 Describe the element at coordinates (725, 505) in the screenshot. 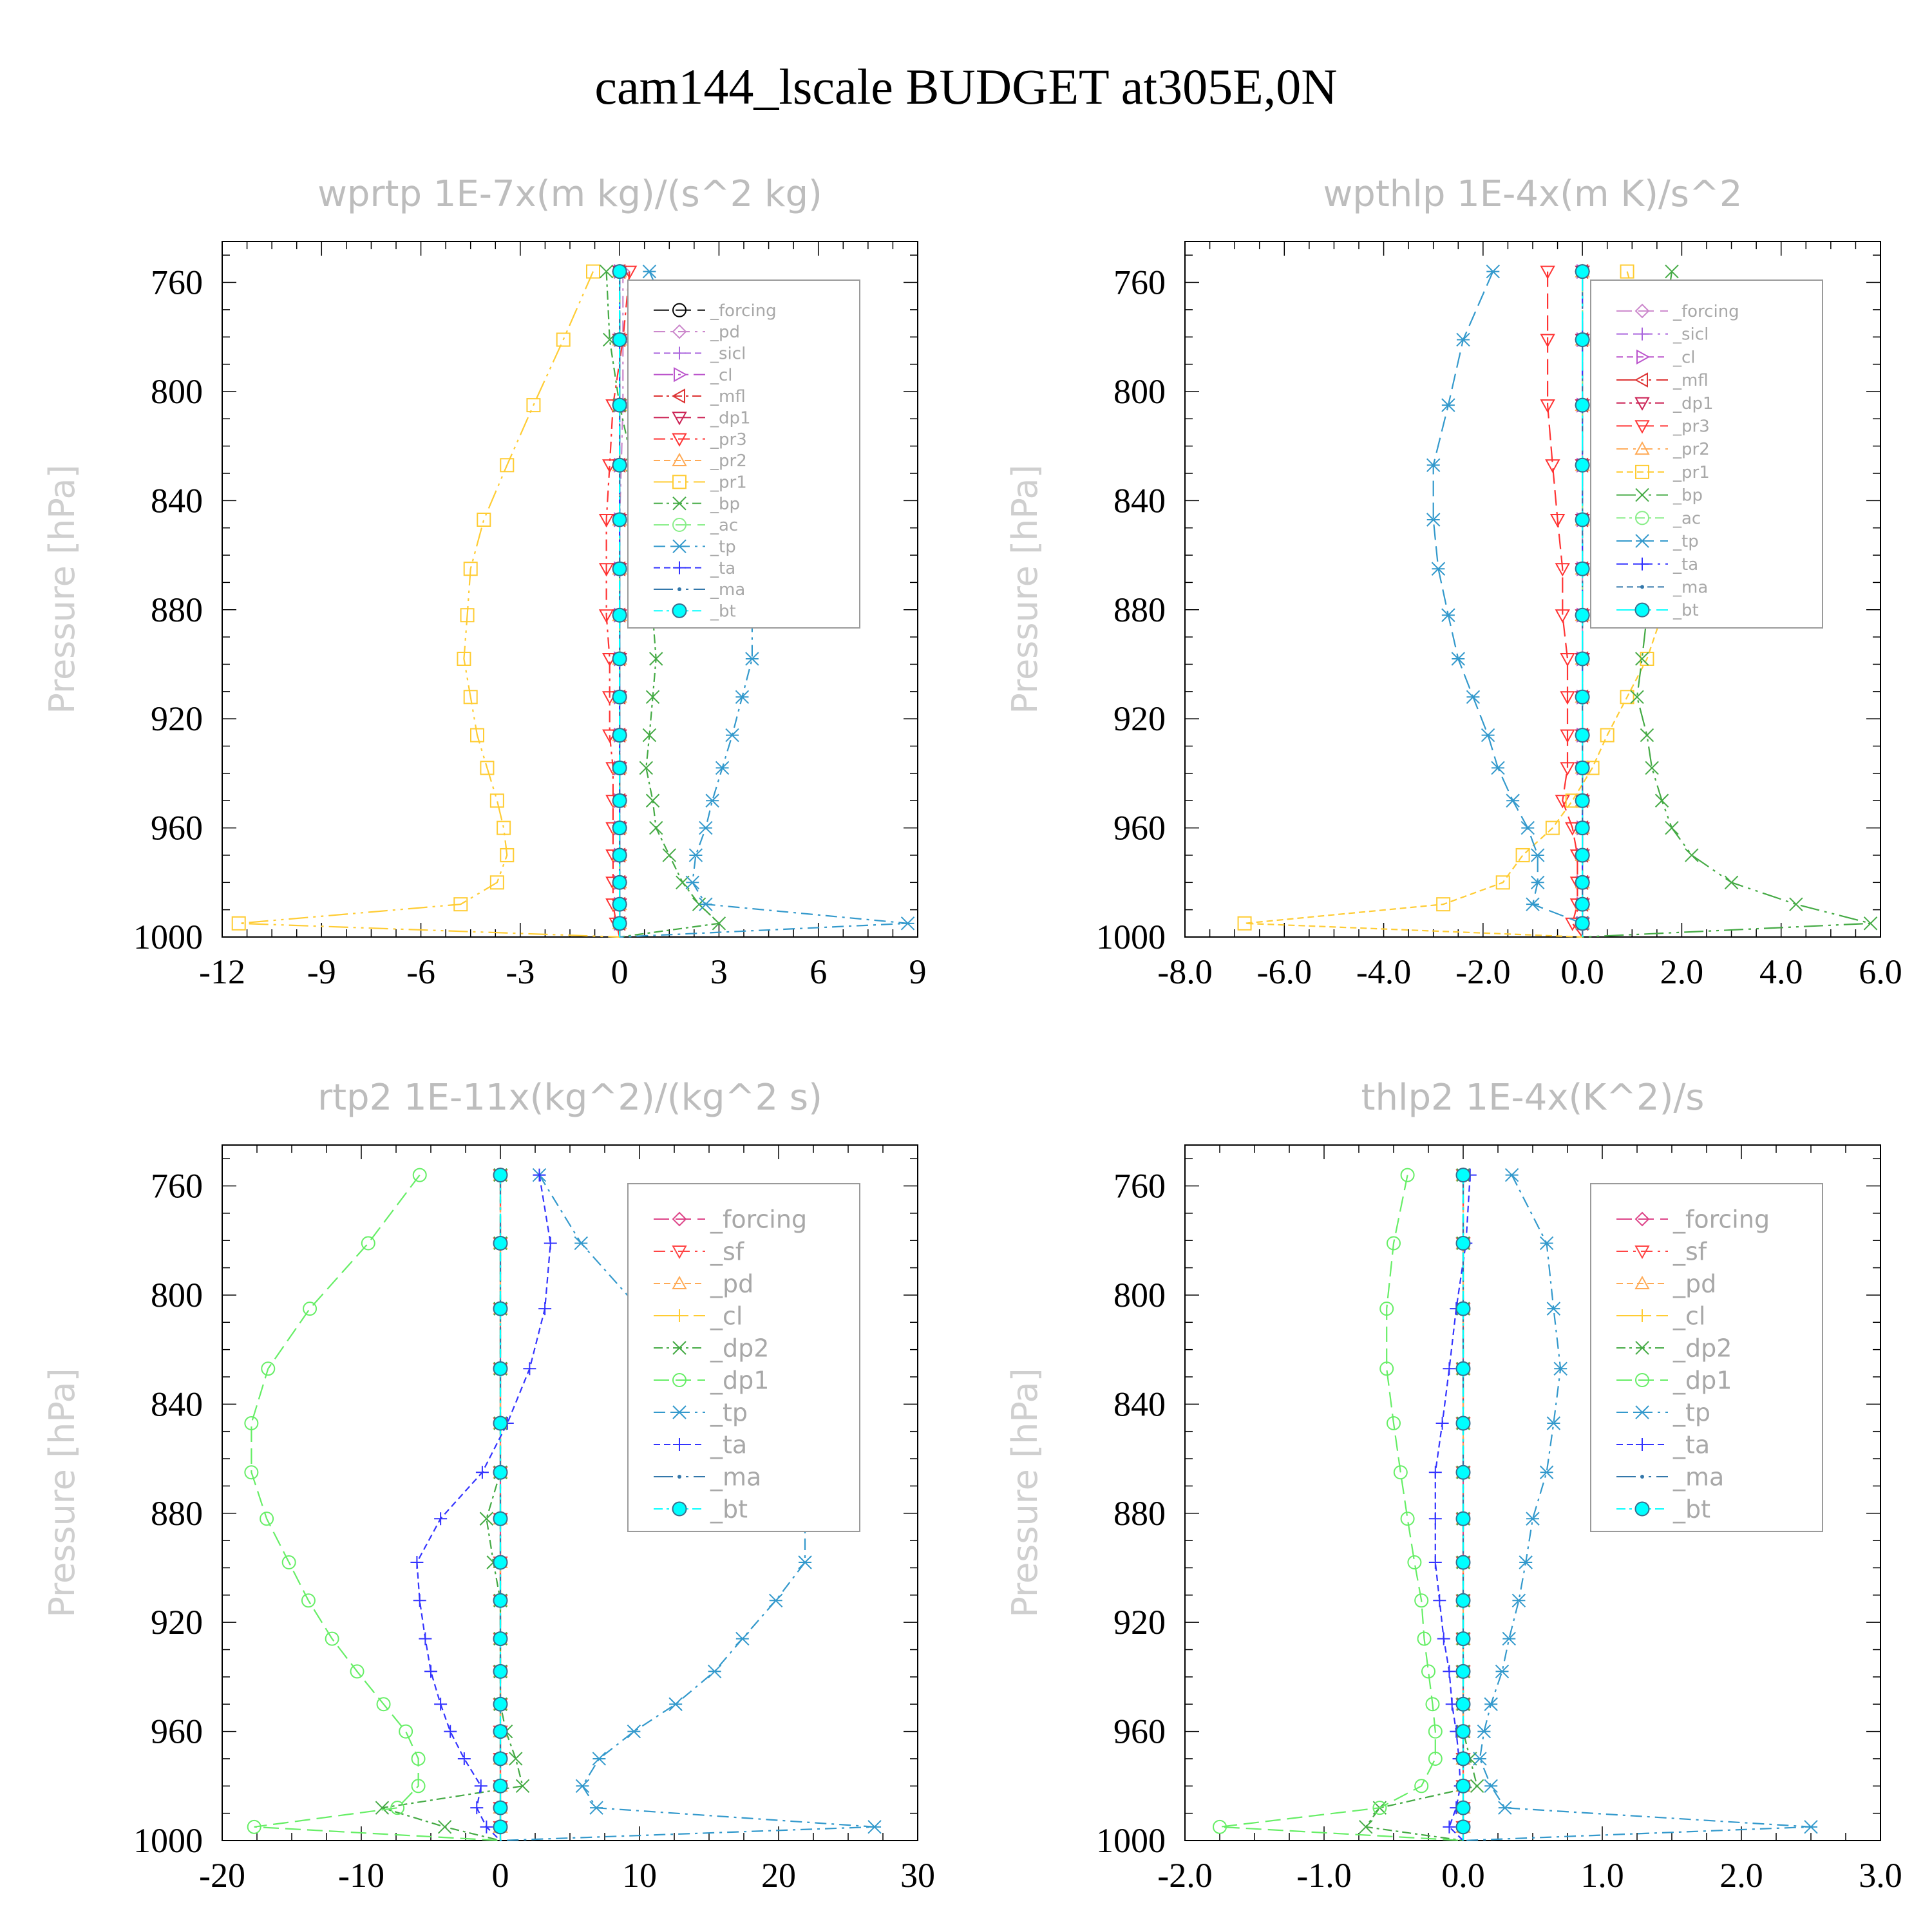

I see `legend-entry-bp: _bp` at that location.